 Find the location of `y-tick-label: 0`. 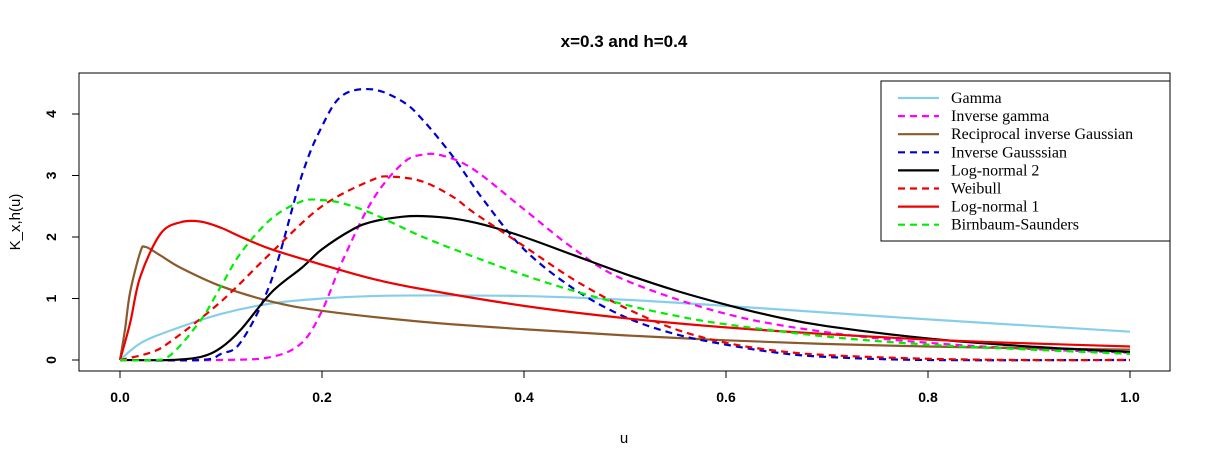

y-tick-label: 0 is located at coordinates (51, 360).